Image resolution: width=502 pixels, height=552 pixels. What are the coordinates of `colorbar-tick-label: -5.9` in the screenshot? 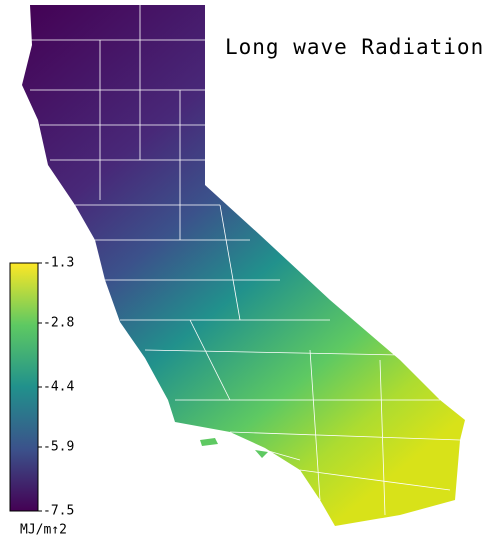 It's located at (58, 447).